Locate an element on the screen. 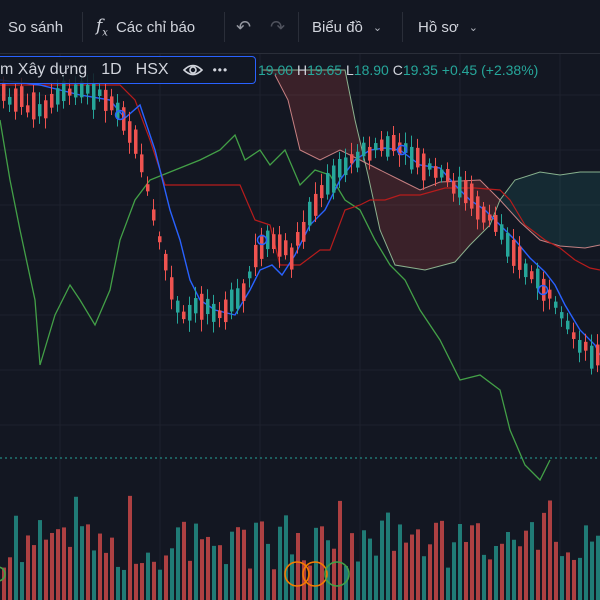 The image size is (600, 600). symbol-name: m Xây dựng is located at coordinates (44, 69).